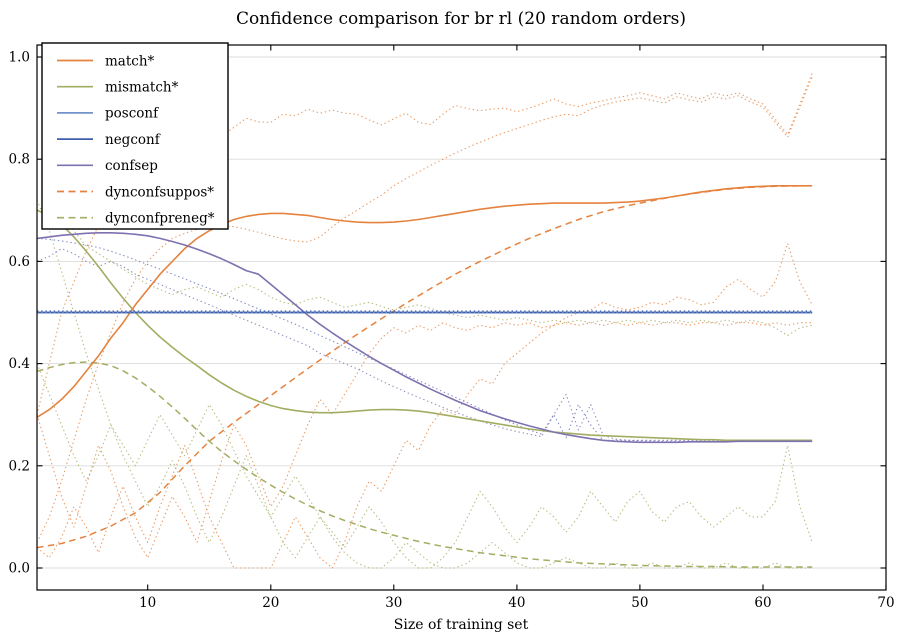 The image size is (906, 644). I want to click on x-tick-label: 60, so click(762, 603).